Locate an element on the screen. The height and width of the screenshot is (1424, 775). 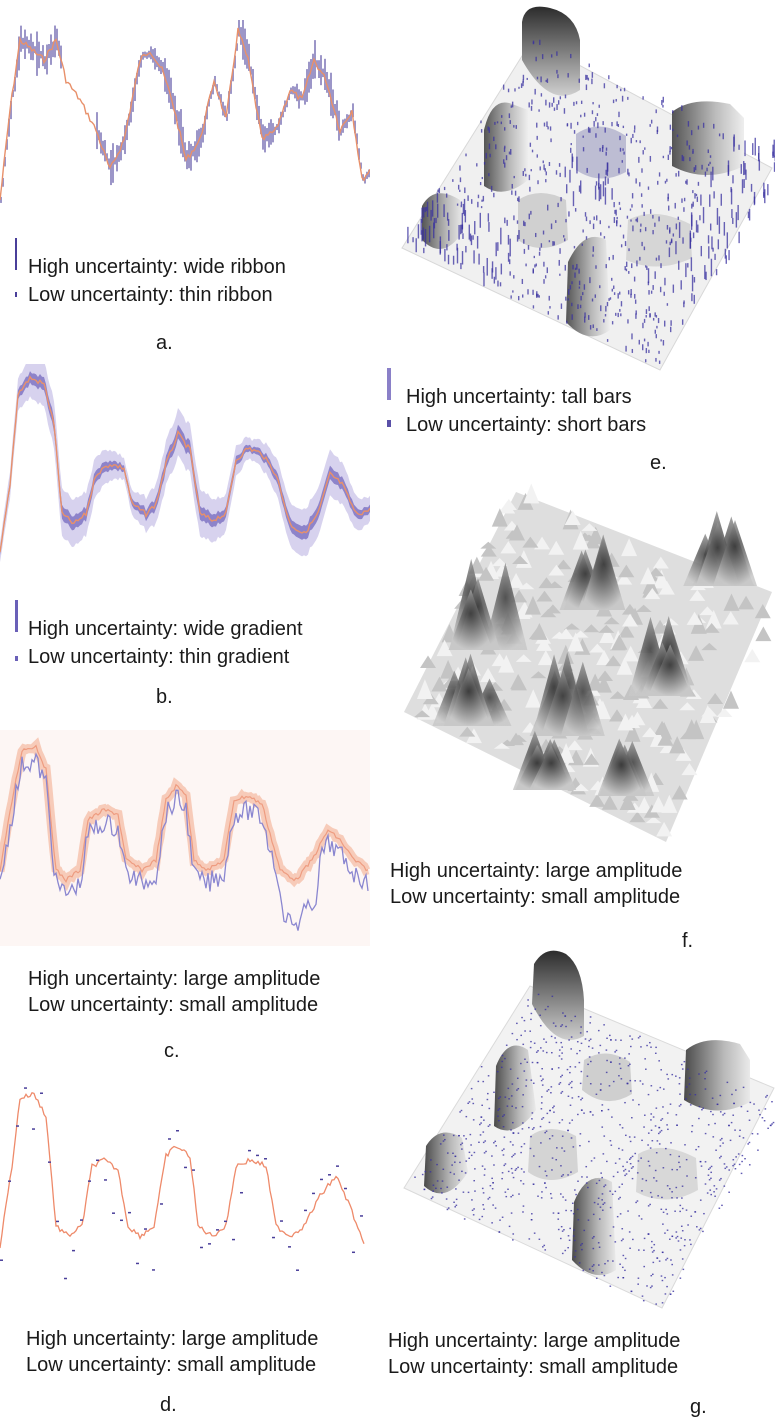
panel-e-bars is located at coordinates (591, 201).